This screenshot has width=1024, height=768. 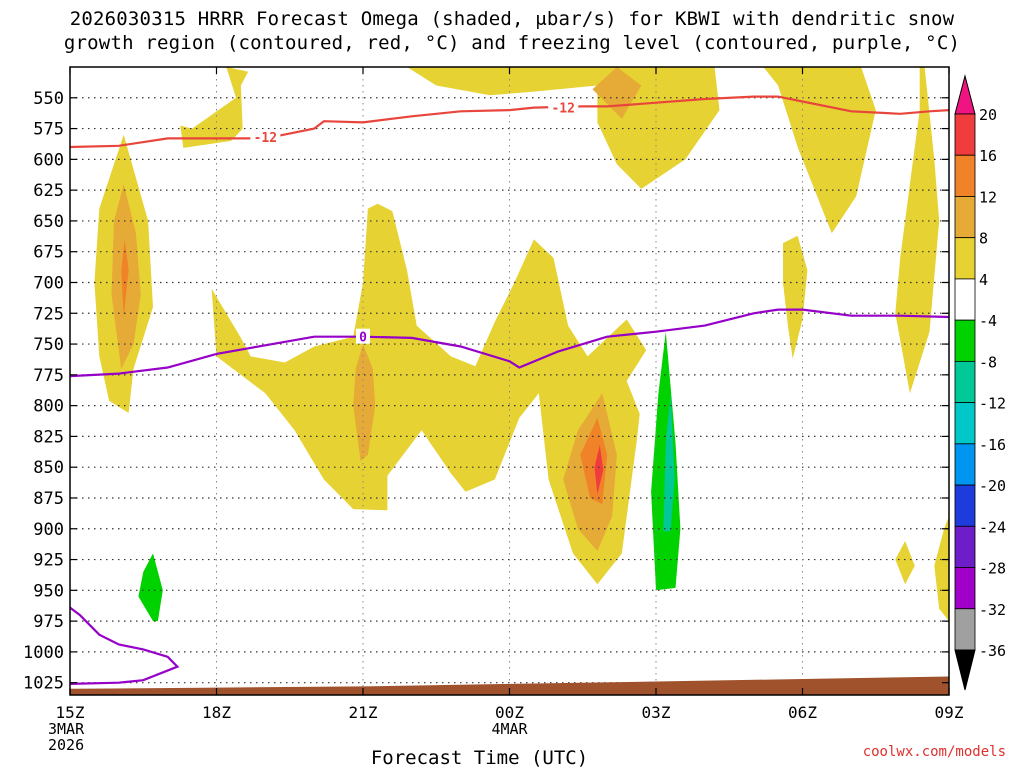 What do you see at coordinates (48, 345) in the screenshot?
I see `y-tick-label-750: 750` at bounding box center [48, 345].